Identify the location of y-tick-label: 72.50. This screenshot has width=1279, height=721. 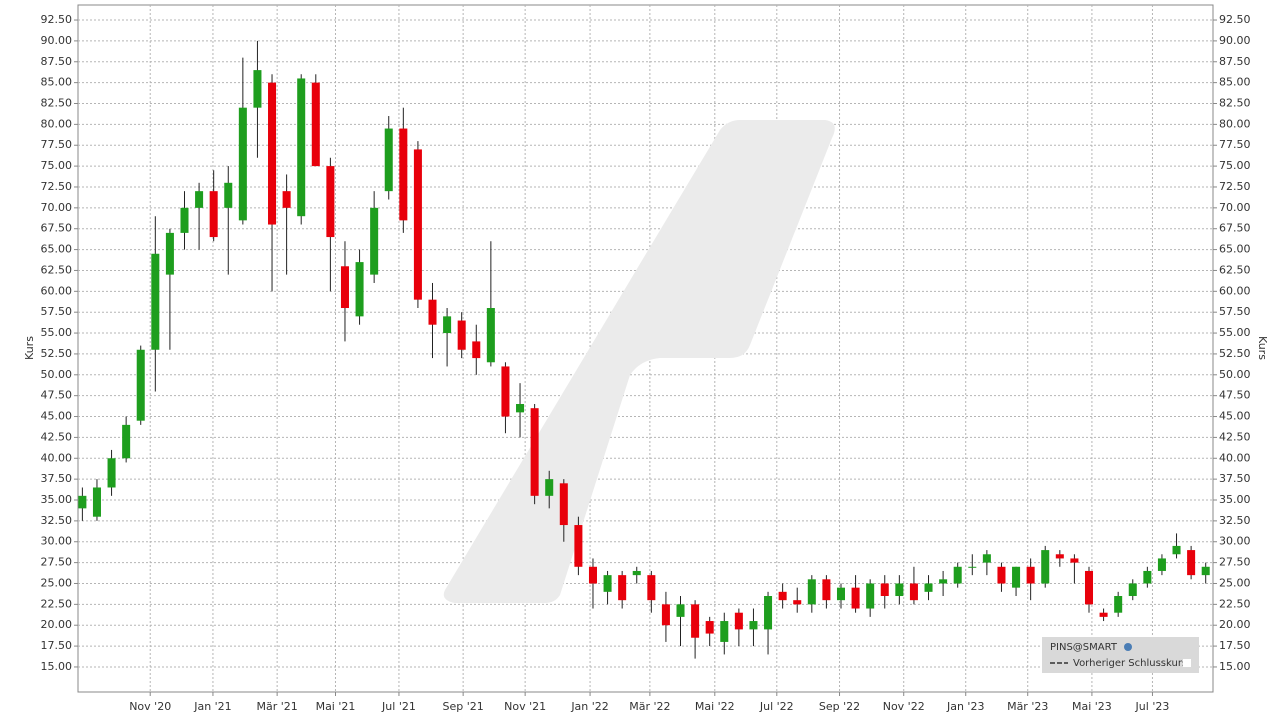
(57, 186).